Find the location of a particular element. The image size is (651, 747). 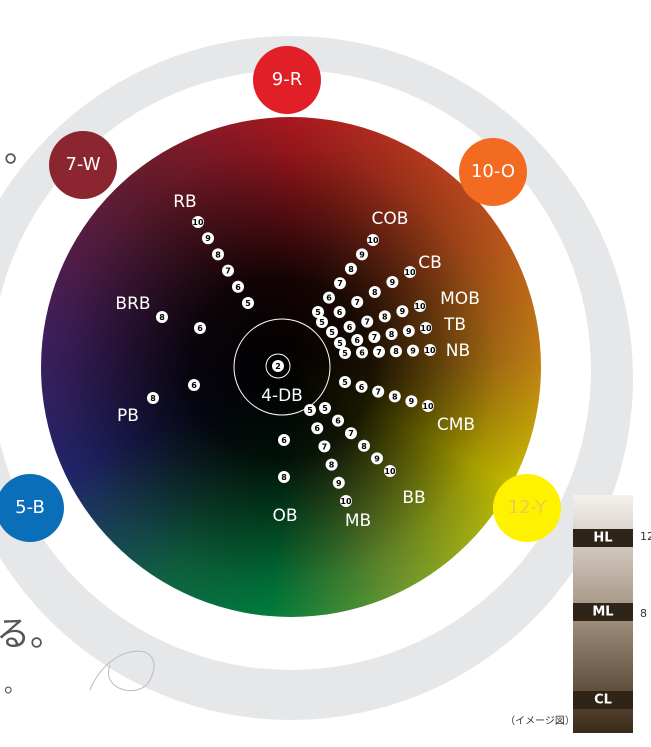

level-band is located at coordinates (603, 538).